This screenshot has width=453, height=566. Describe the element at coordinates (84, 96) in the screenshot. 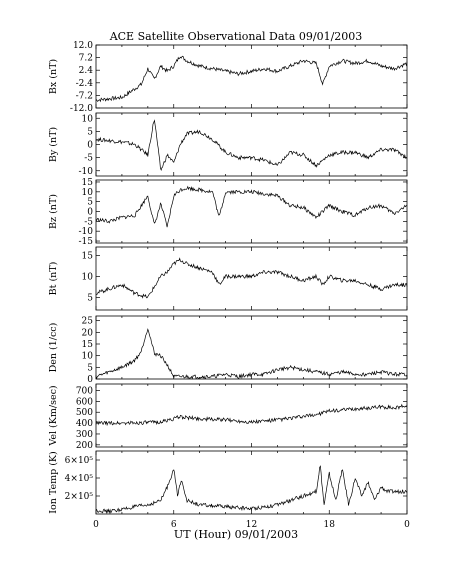

I see `y-tick-label: -7.2` at that location.